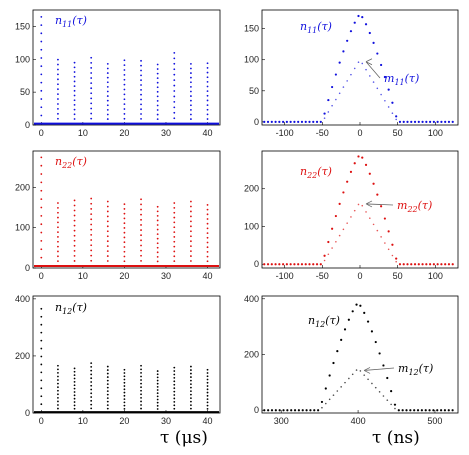 The image size is (469, 455). Describe the element at coordinates (83, 421) in the screenshot. I see `x-tick-label: 10` at that location.